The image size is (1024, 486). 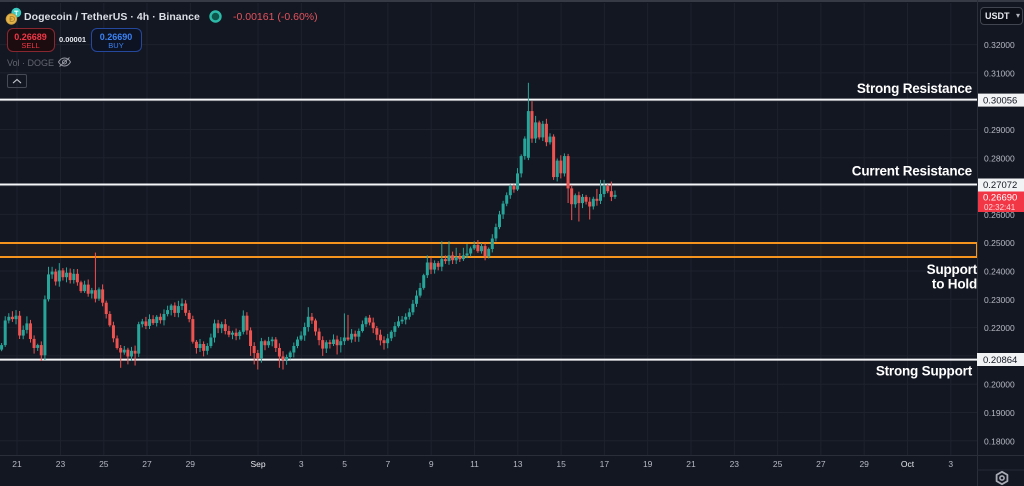 I want to click on svg-text: 7, so click(x=388, y=464).